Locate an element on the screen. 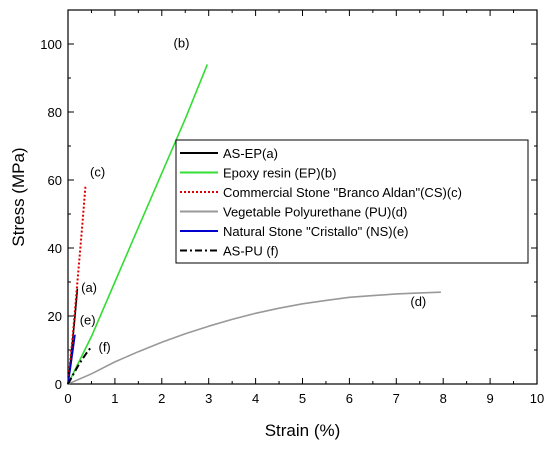 The height and width of the screenshot is (450, 550). x-tick-label: 6 is located at coordinates (349, 398).